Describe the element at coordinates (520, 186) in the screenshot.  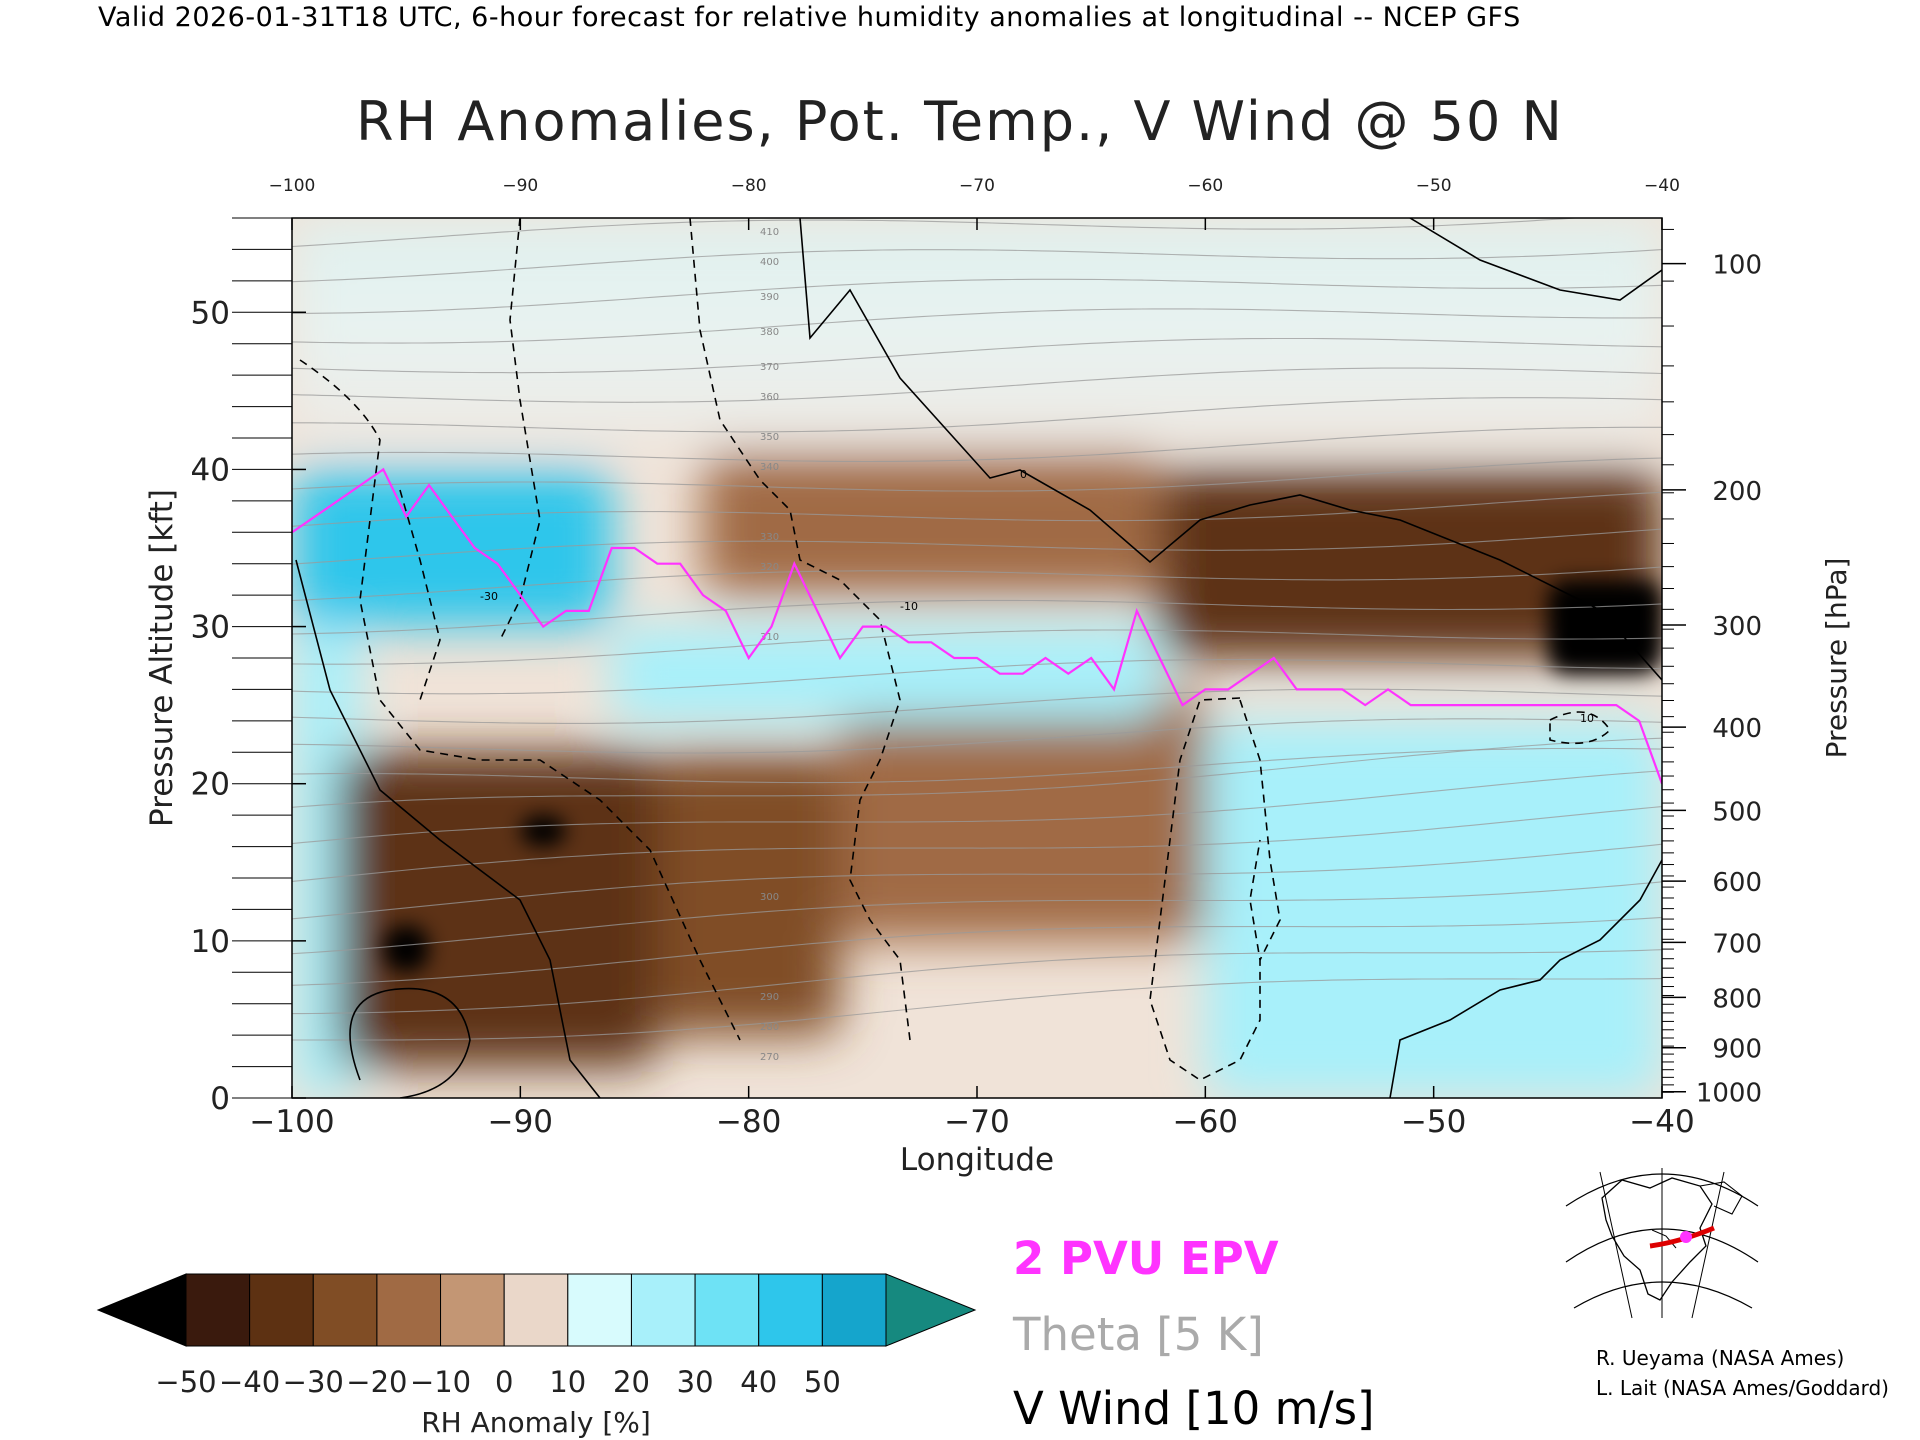
I see `x-top-tick-label: −90` at that location.